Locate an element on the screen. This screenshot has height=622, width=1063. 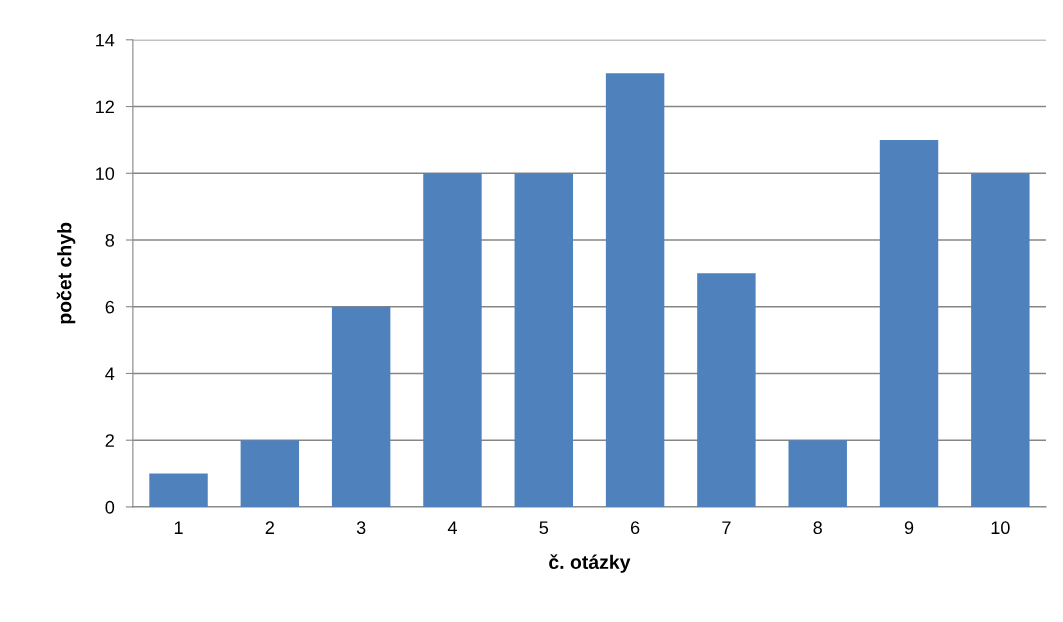
x-axis-title: č. otázky is located at coordinates (590, 563).